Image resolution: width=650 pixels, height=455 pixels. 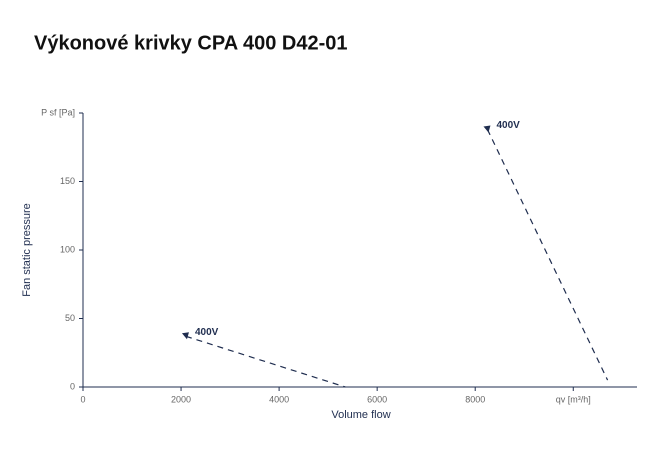 I want to click on y-axis-title: Fan static pressure, so click(x=27, y=250).